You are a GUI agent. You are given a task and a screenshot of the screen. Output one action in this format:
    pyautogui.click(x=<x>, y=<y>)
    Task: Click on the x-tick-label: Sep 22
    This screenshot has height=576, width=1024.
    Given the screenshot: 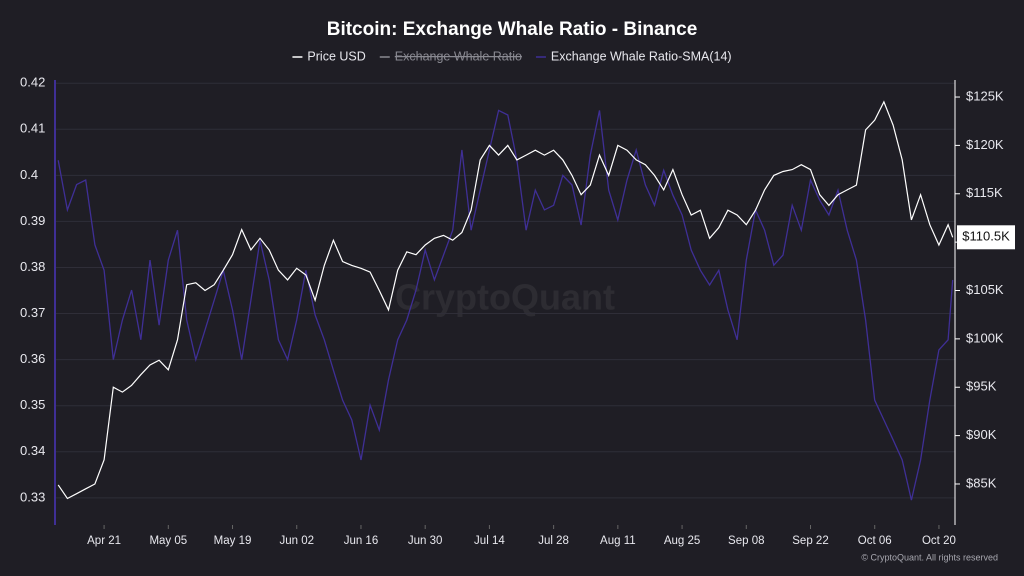 What is the action you would take?
    pyautogui.click(x=810, y=541)
    